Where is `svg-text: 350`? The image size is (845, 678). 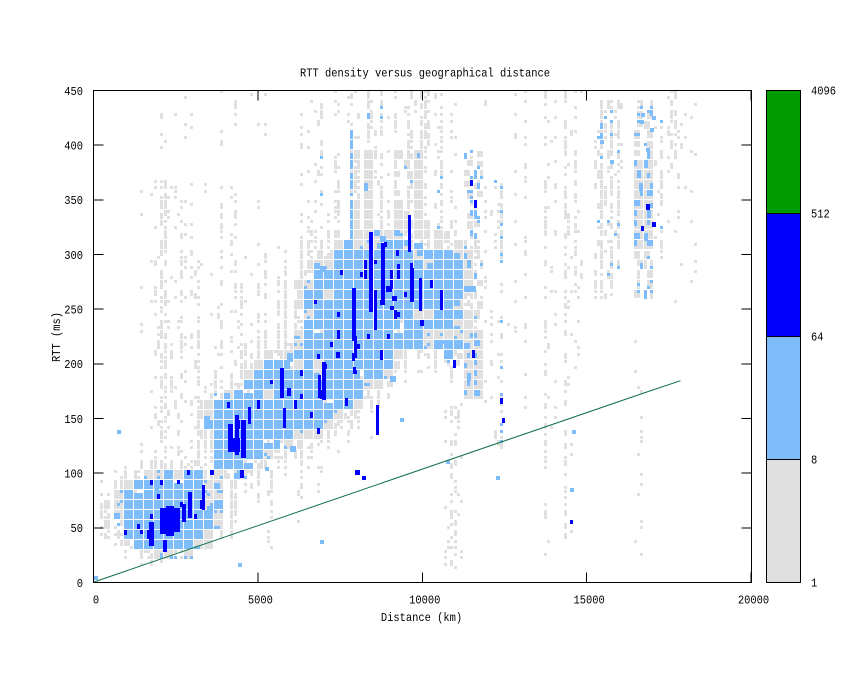 svg-text: 350 is located at coordinates (73, 201).